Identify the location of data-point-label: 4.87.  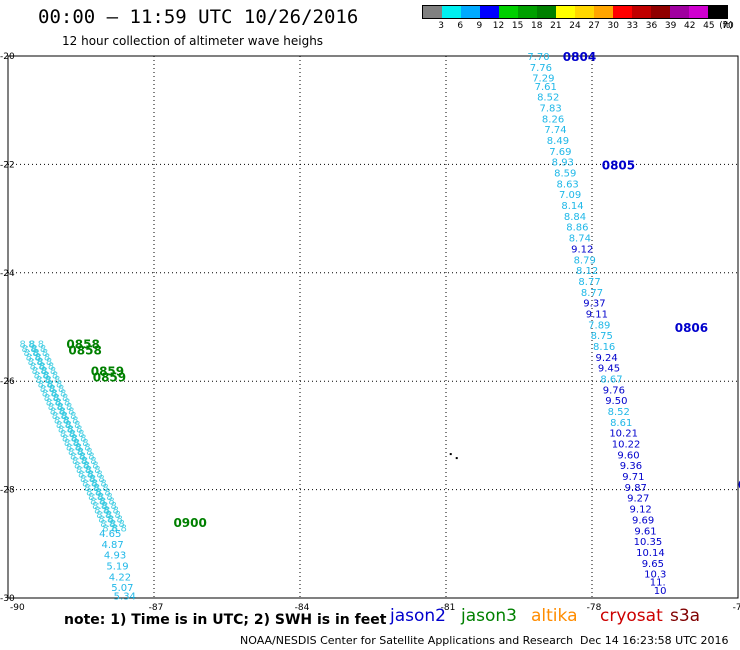
(113, 545).